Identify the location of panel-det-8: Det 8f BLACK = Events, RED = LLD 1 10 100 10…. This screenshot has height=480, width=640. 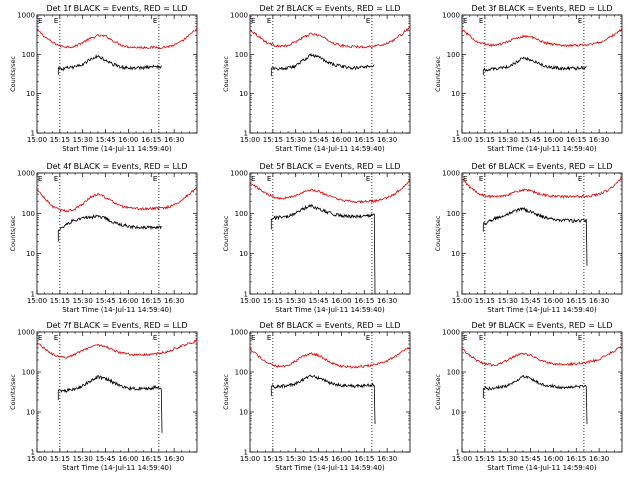
(316, 396).